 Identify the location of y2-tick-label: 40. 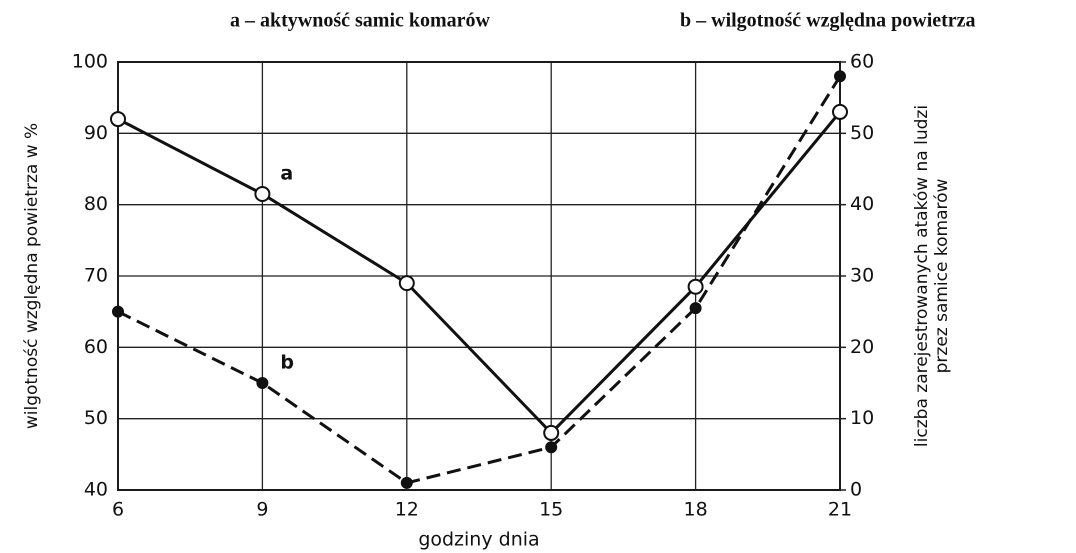
(862, 204).